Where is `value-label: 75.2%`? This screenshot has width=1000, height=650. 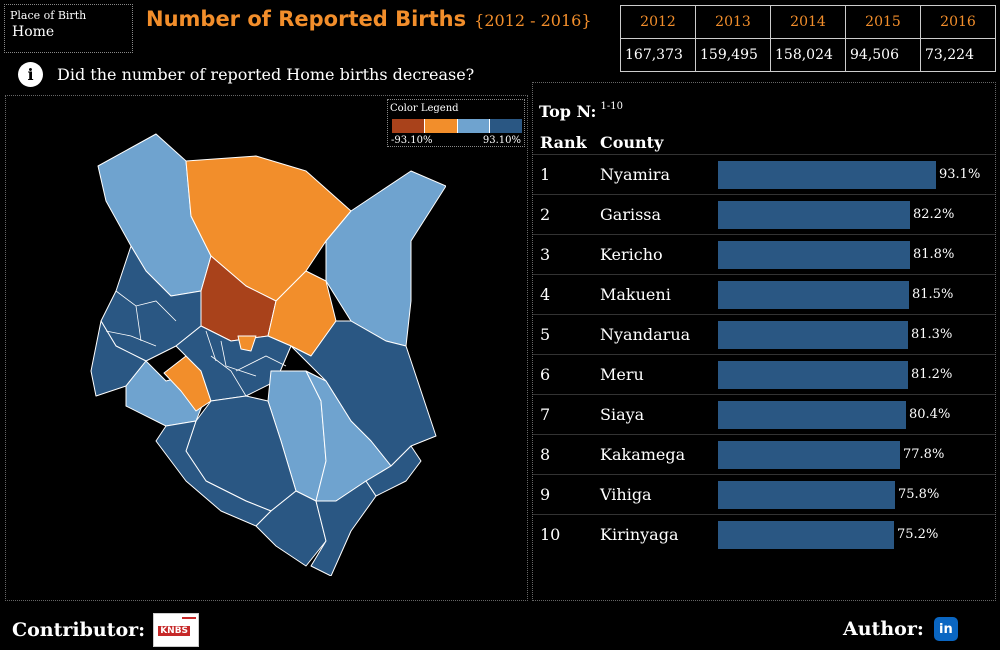 value-label: 75.2% is located at coordinates (918, 534).